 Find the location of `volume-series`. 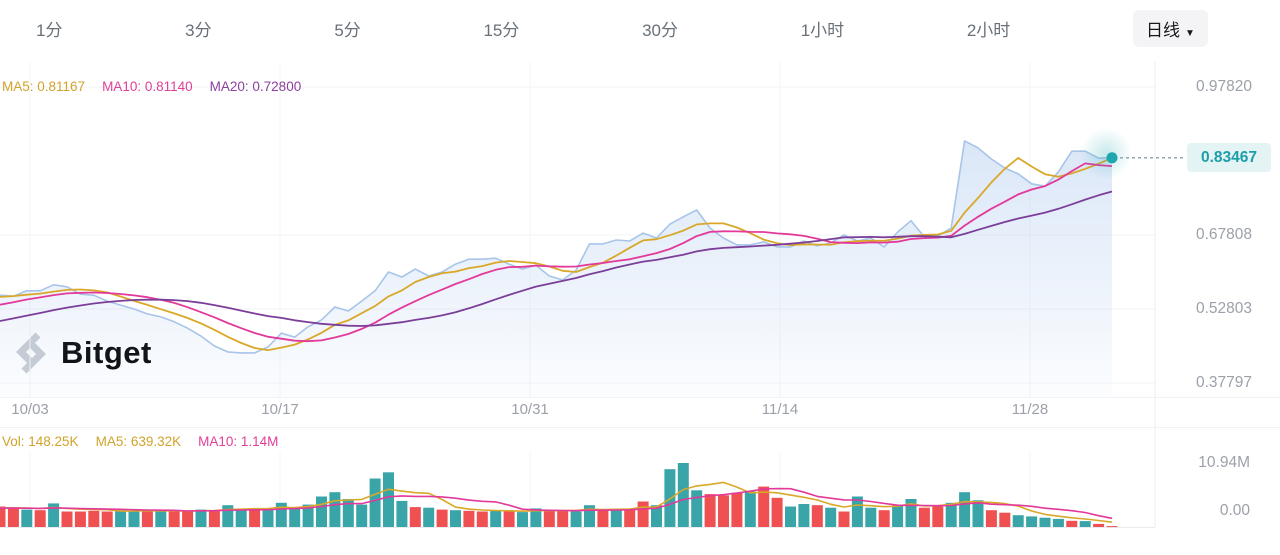

volume-series is located at coordinates (559, 495).